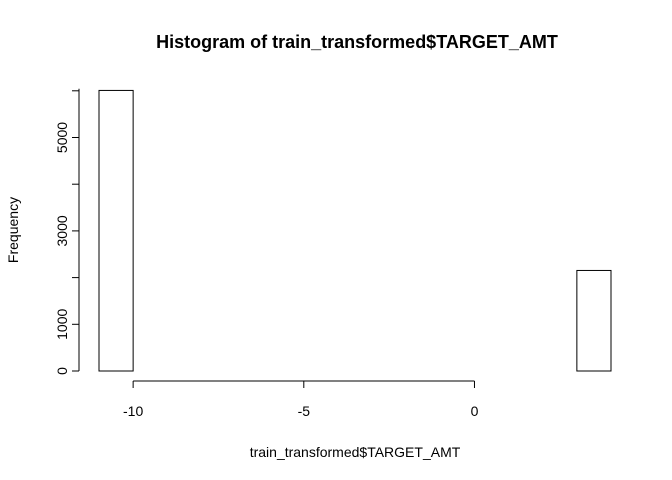  I want to click on y-tick-label-0: 0, so click(62, 371).